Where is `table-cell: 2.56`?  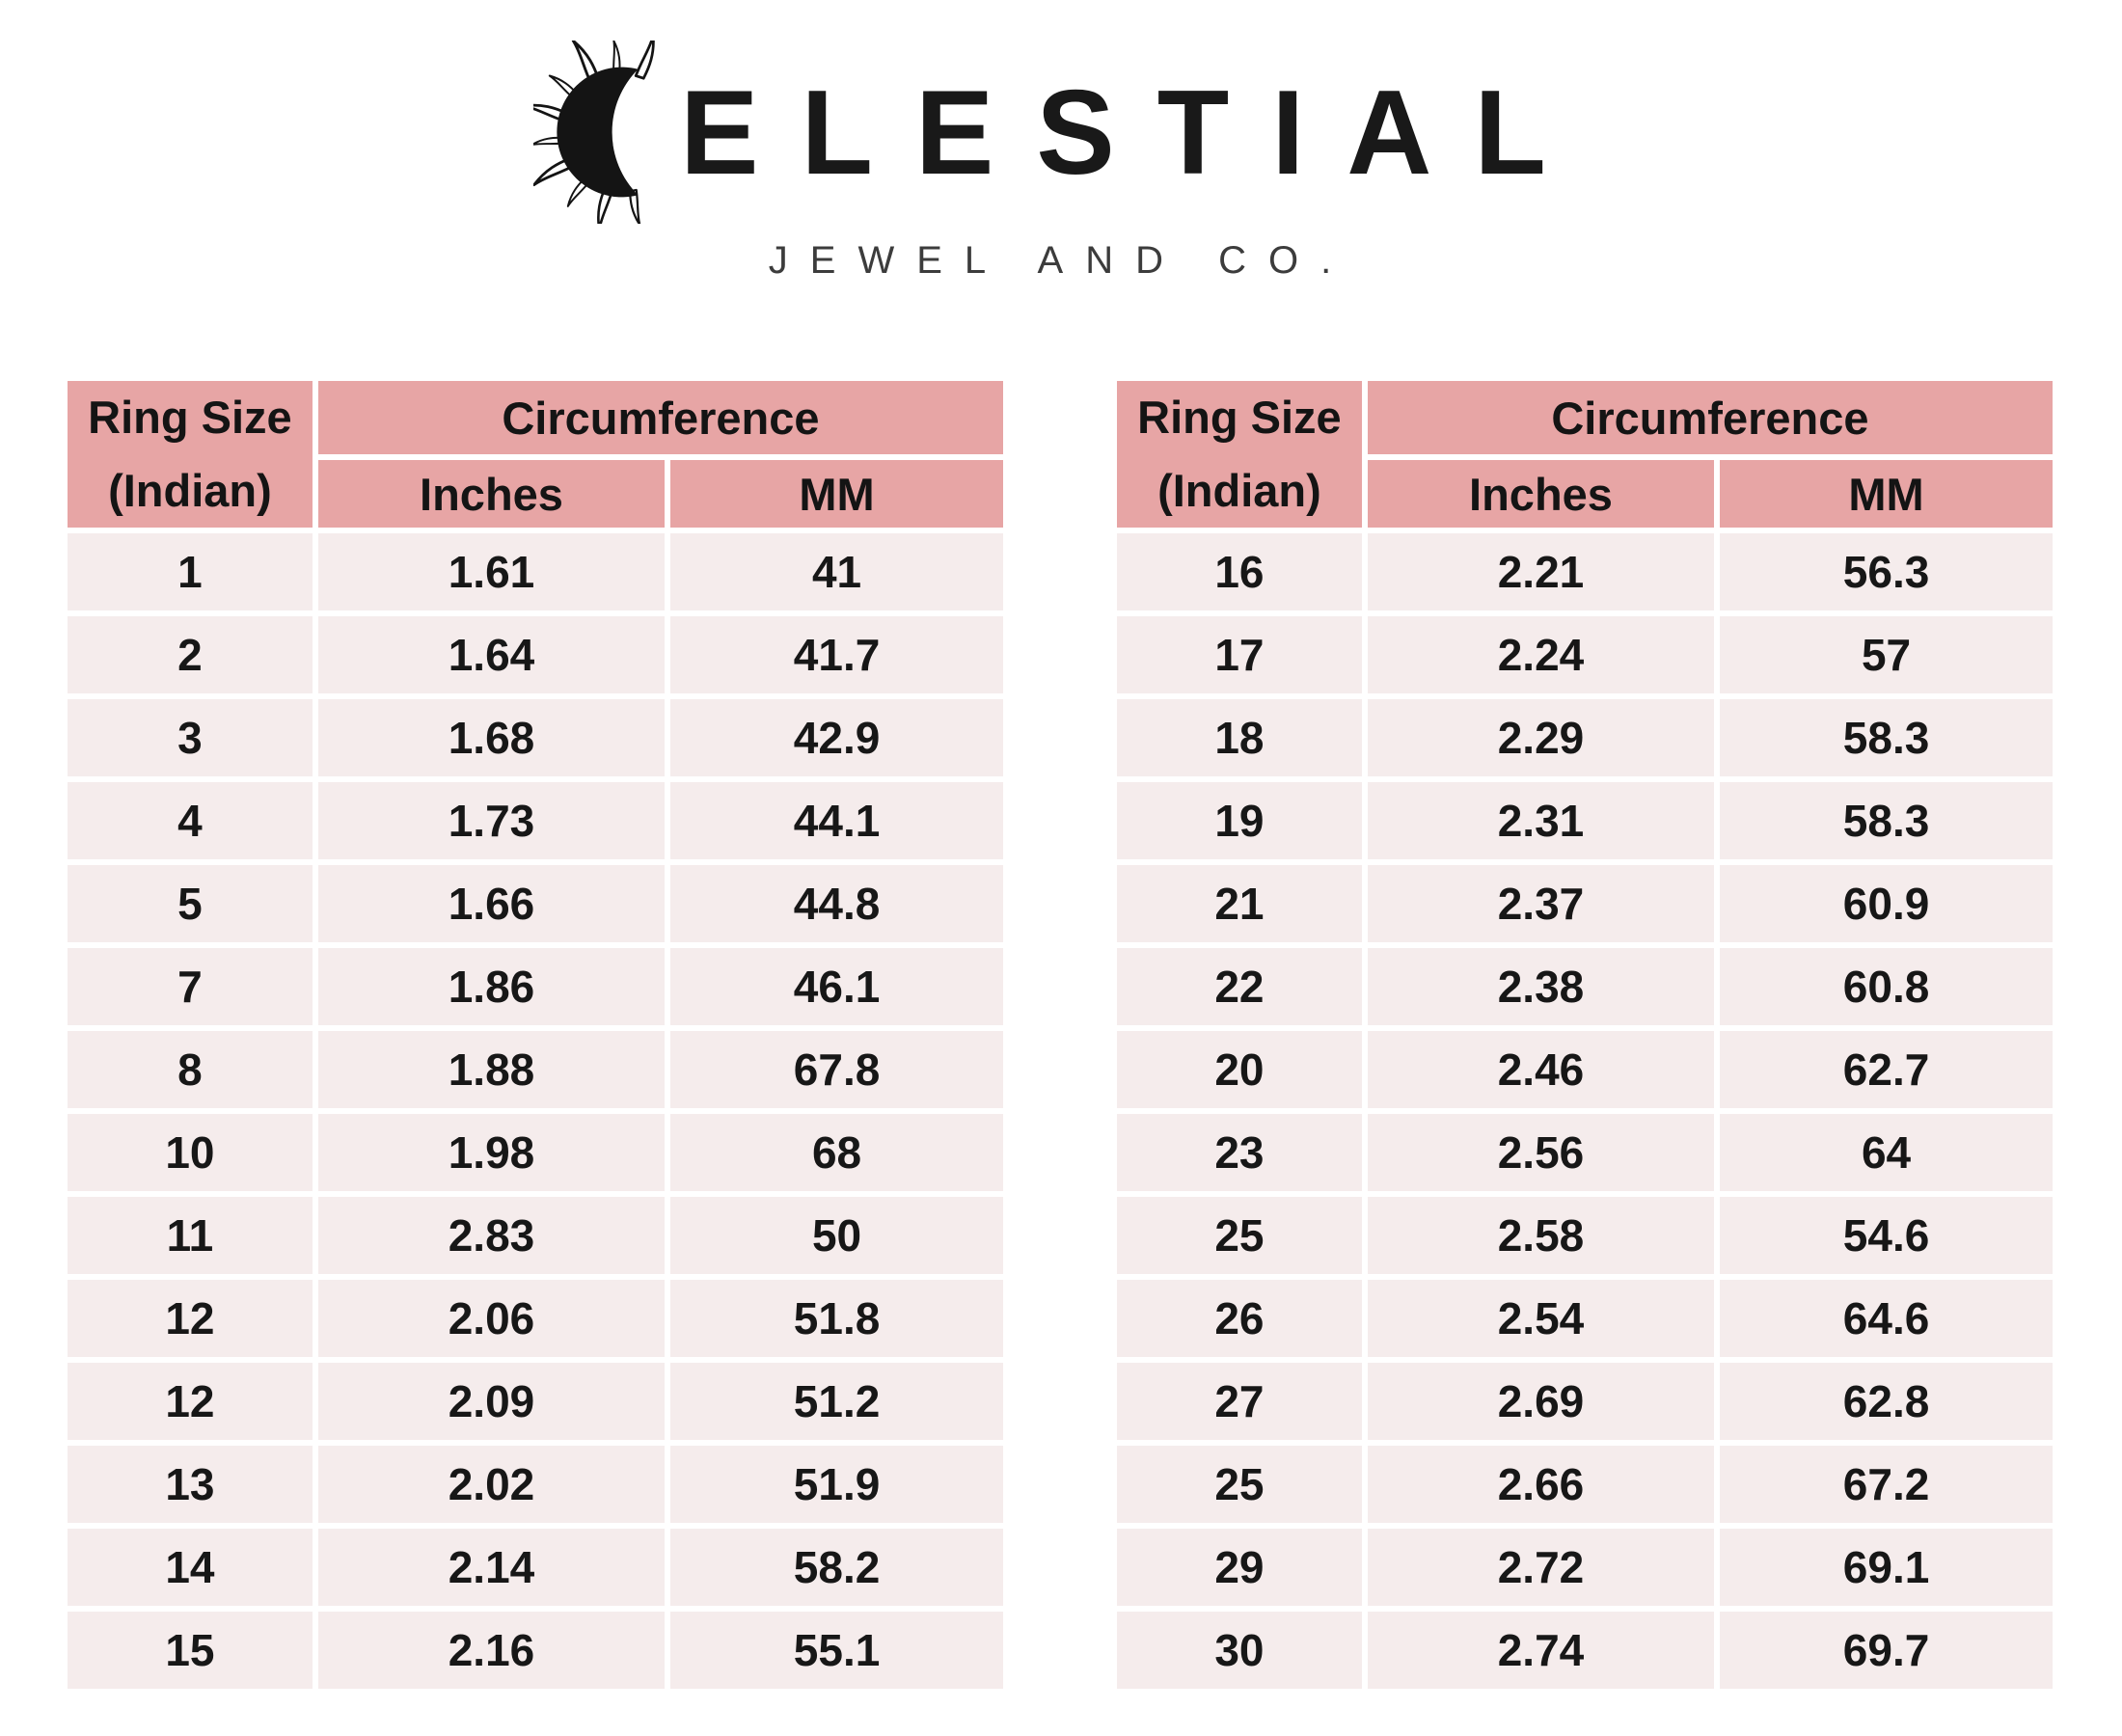 table-cell: 2.56 is located at coordinates (1541, 1152).